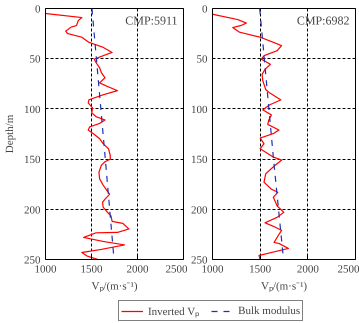  I want to click on legend-label: Inverted Vₚ, so click(174, 311).